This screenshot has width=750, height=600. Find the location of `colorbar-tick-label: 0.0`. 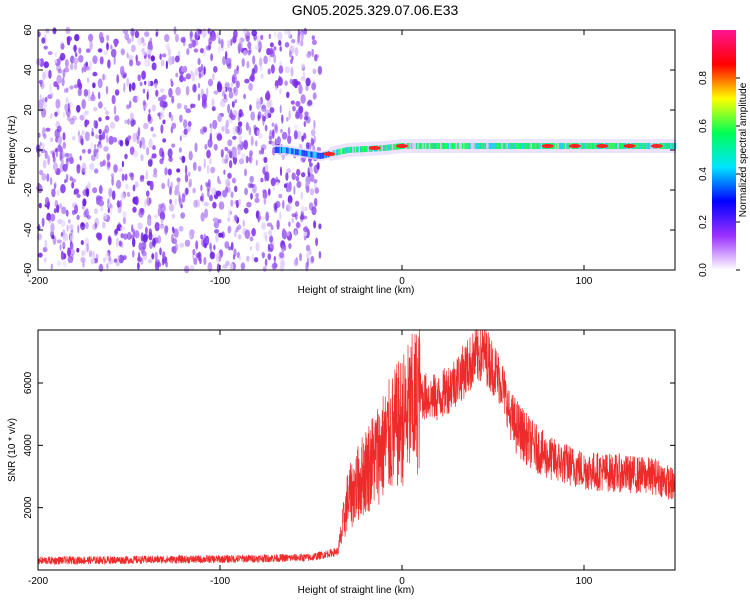

colorbar-tick-label: 0.0 is located at coordinates (703, 270).